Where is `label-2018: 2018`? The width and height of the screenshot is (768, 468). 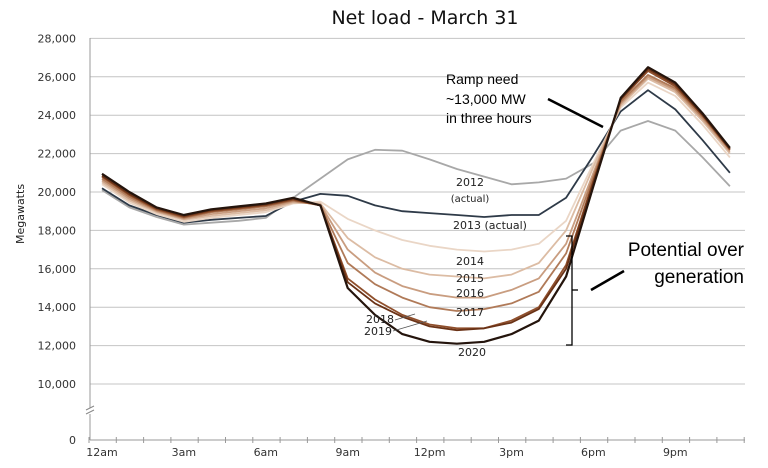
label-2018: 2018 is located at coordinates (380, 319).